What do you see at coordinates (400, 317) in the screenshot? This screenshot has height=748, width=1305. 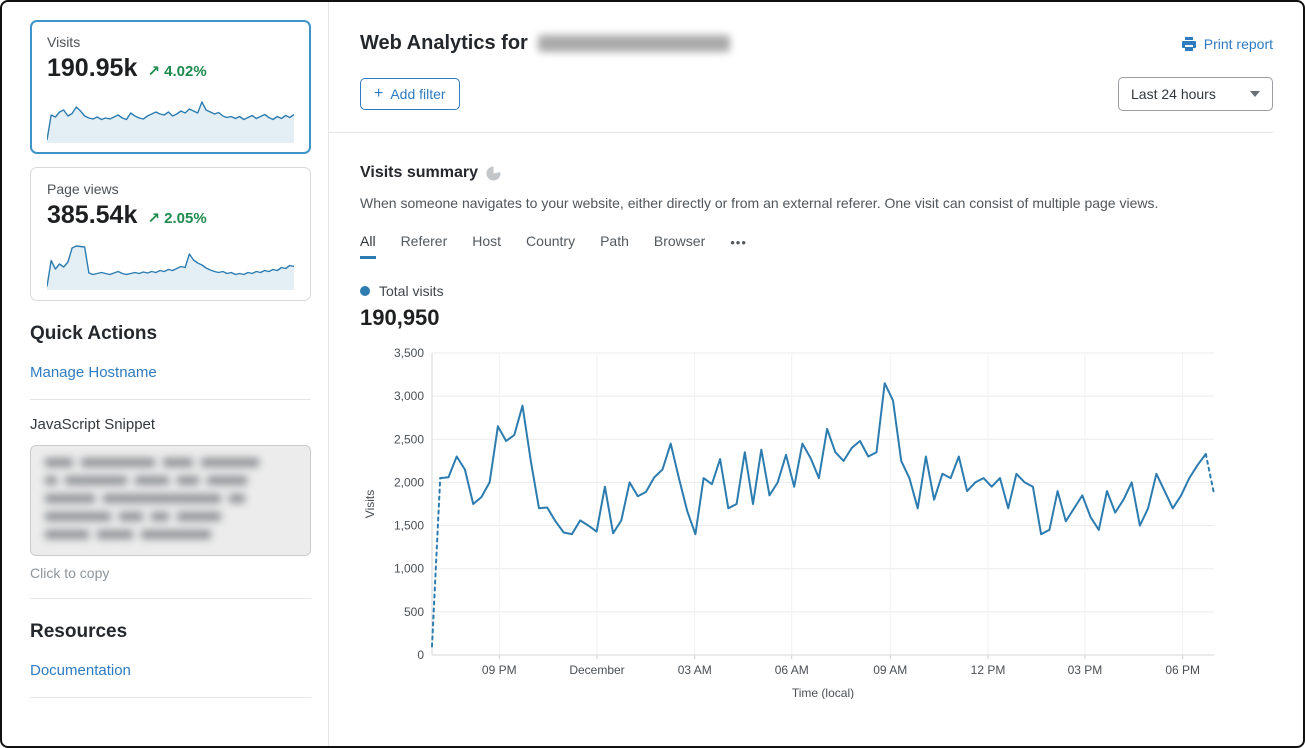 I see `total-visits-value: 190,950` at bounding box center [400, 317].